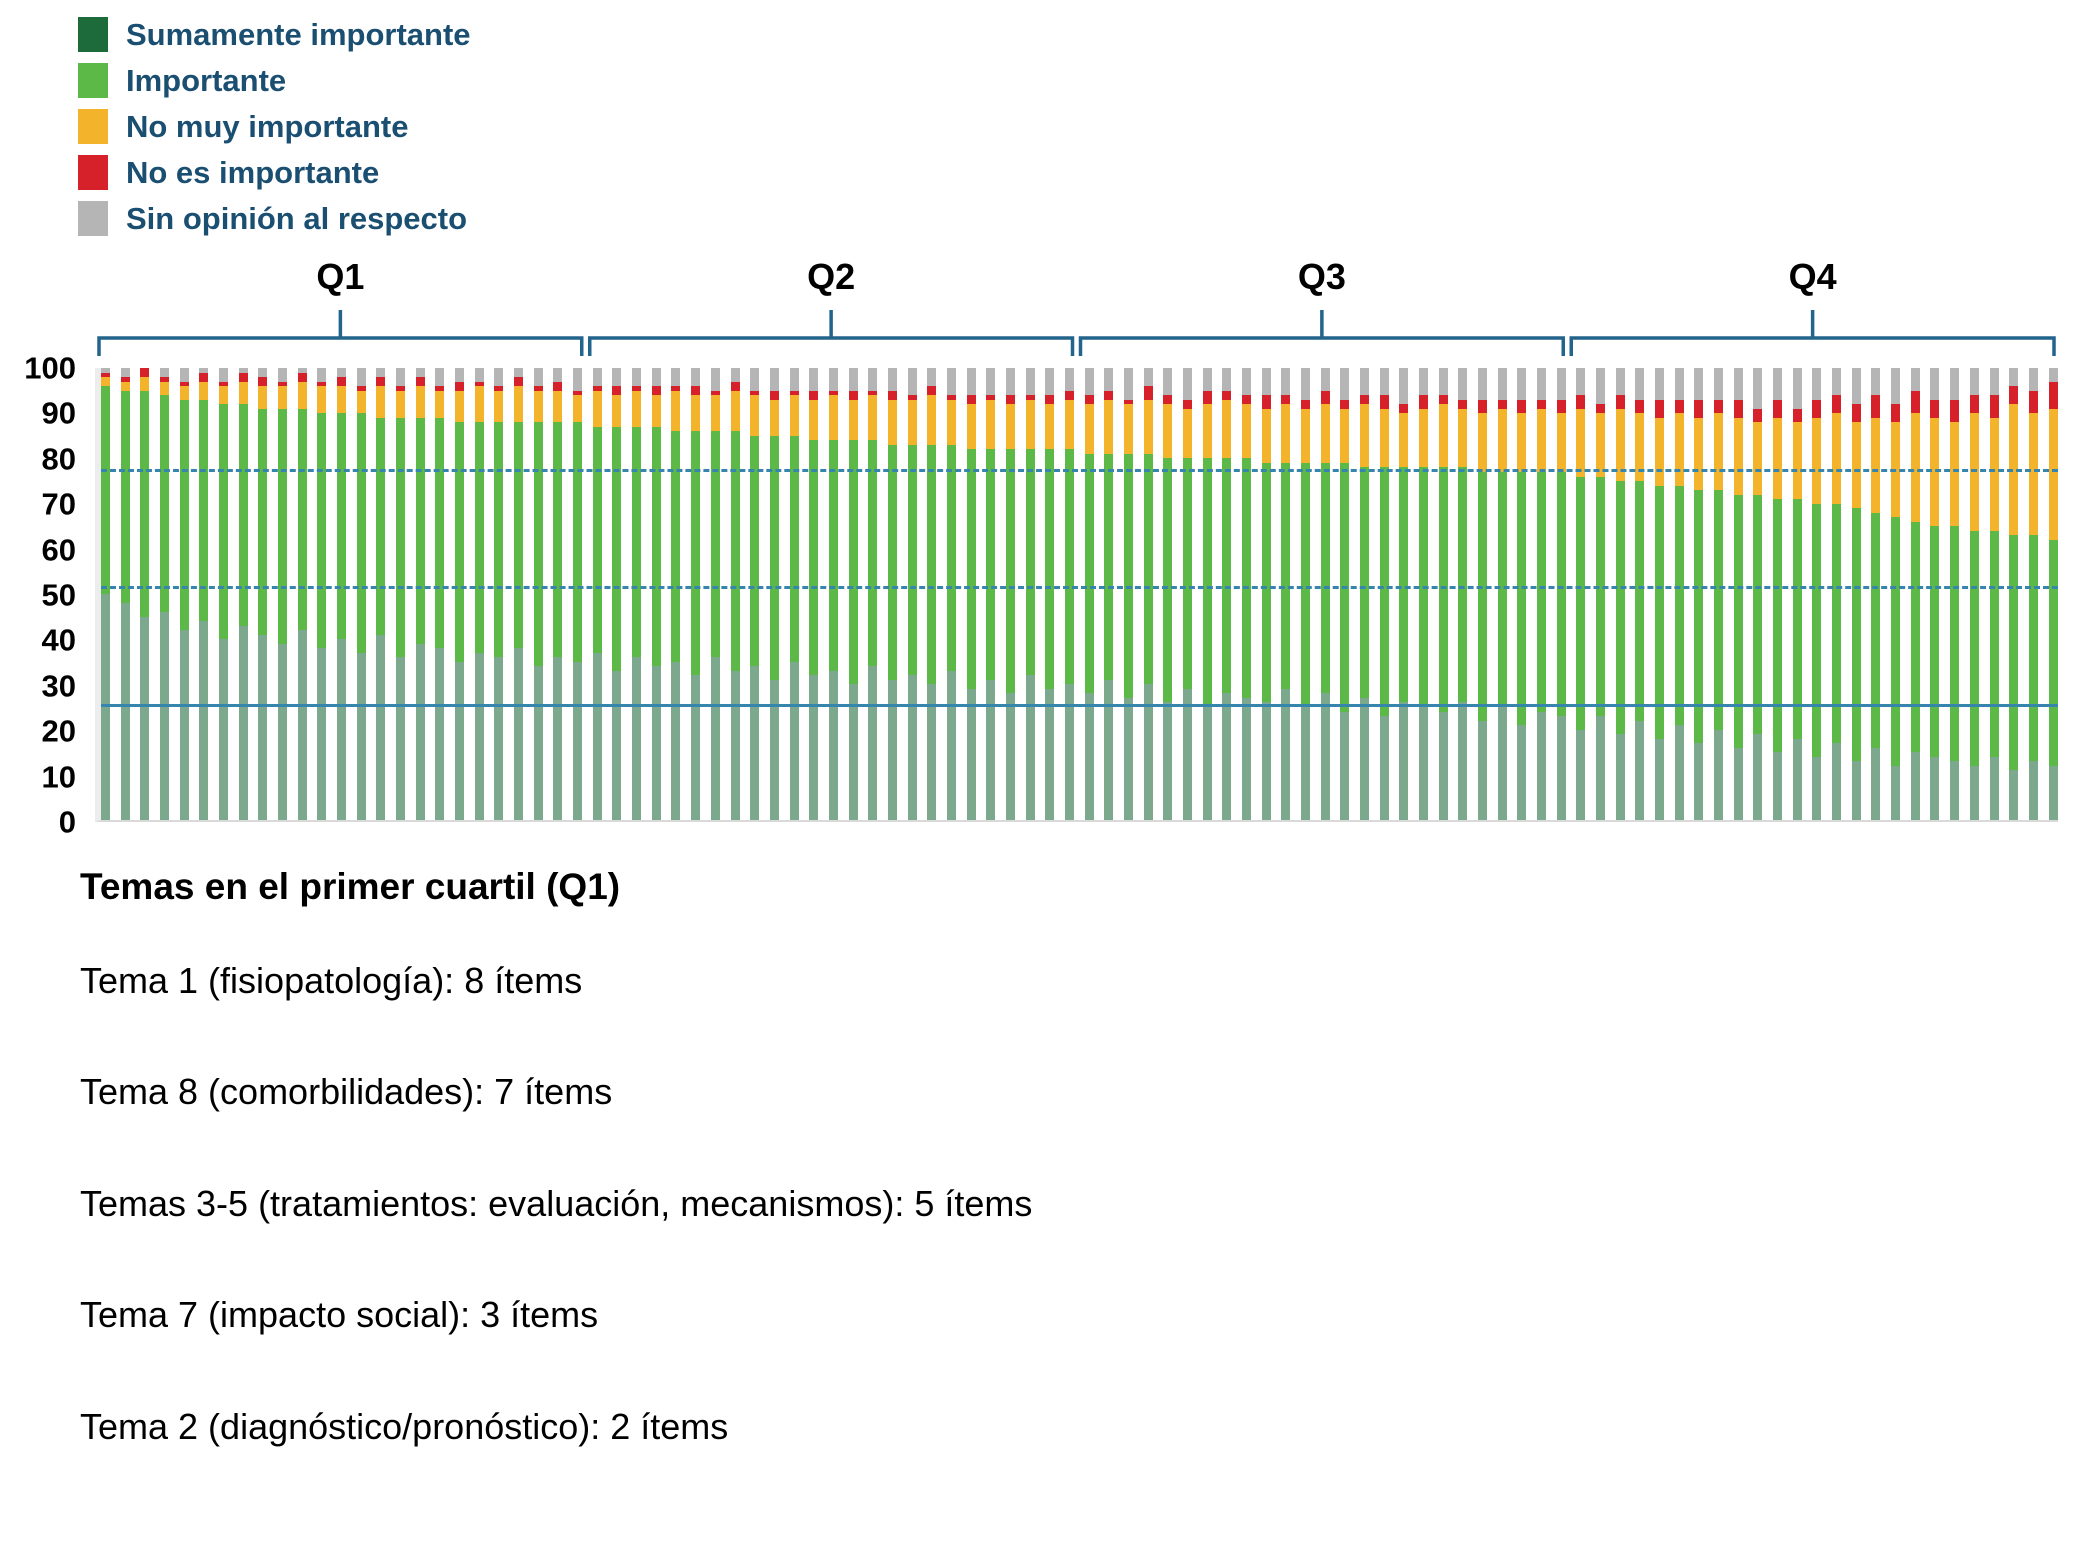 This screenshot has width=2095, height=1567. What do you see at coordinates (58, 686) in the screenshot?
I see `y-tick-label: 30` at bounding box center [58, 686].